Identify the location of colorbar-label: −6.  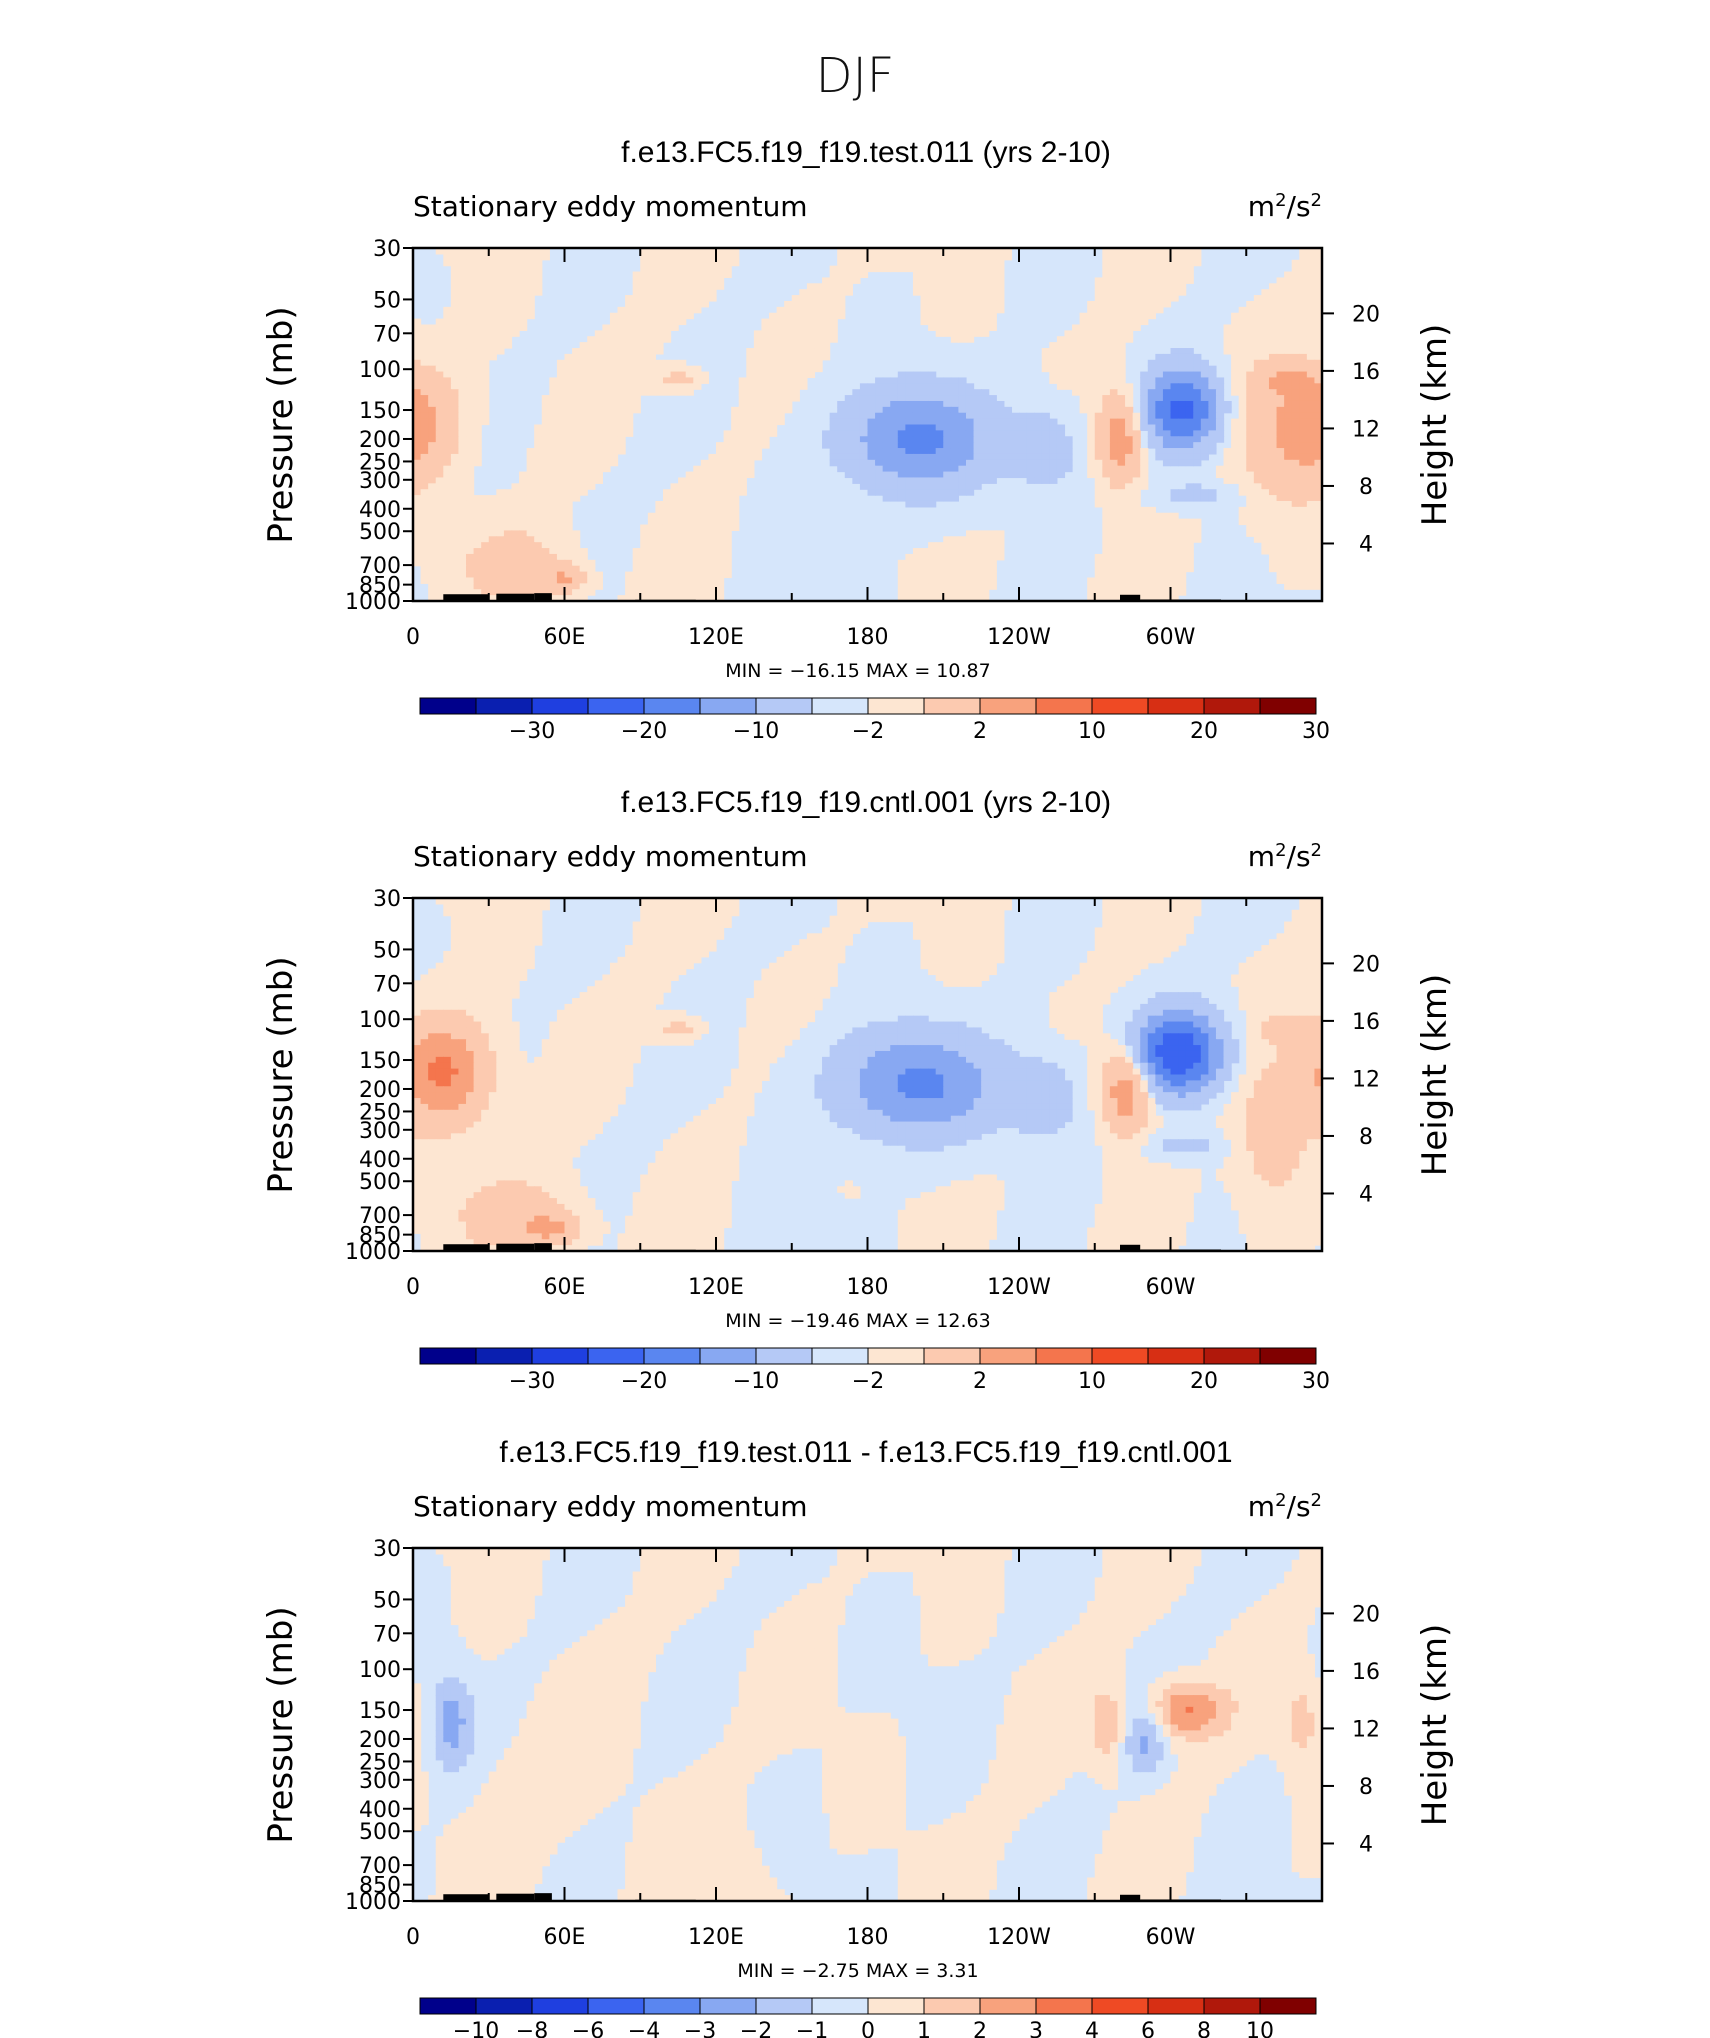
(588, 2028).